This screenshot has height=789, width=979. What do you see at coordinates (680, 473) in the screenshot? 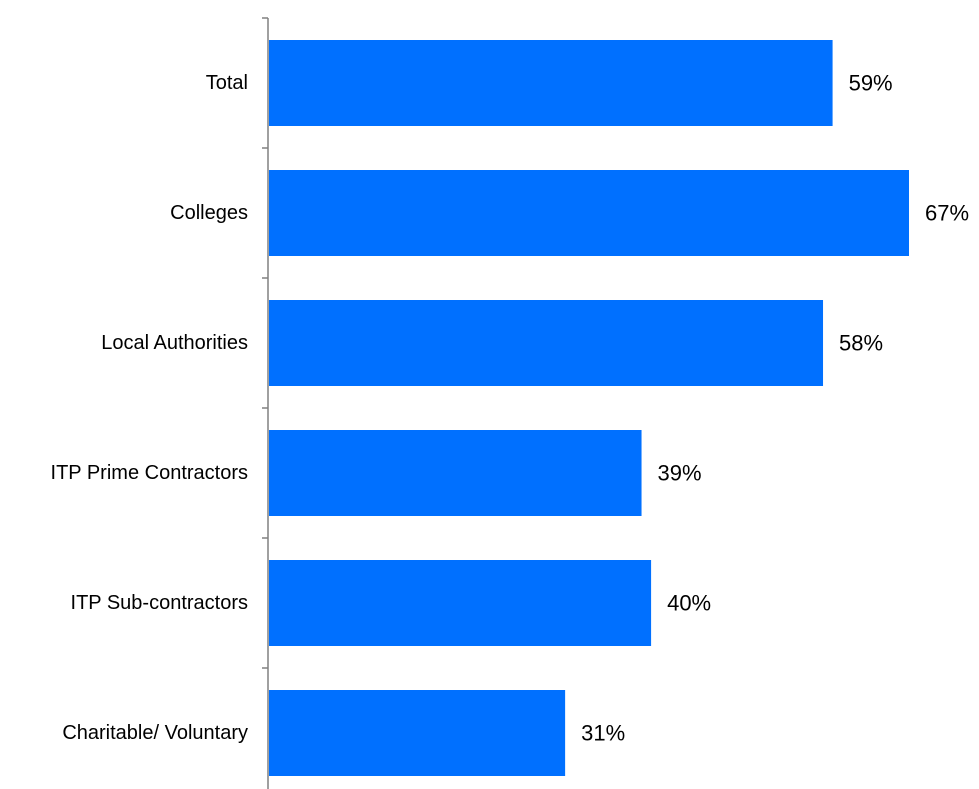
I see `value-label: 39%` at bounding box center [680, 473].